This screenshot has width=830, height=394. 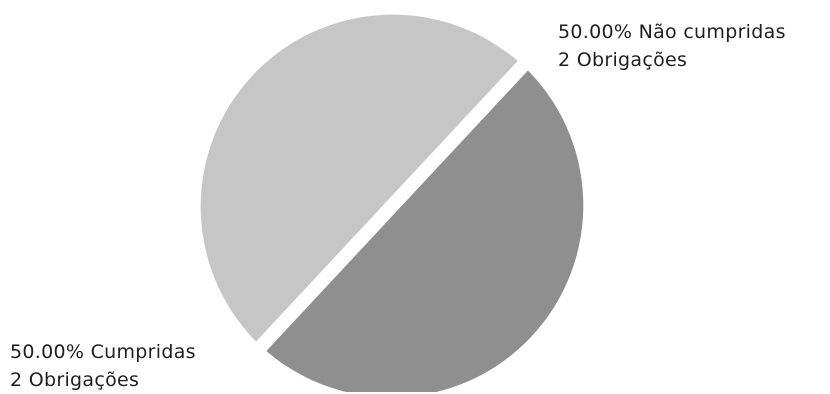 I want to click on slice-name: Cumpridas, so click(x=143, y=352).